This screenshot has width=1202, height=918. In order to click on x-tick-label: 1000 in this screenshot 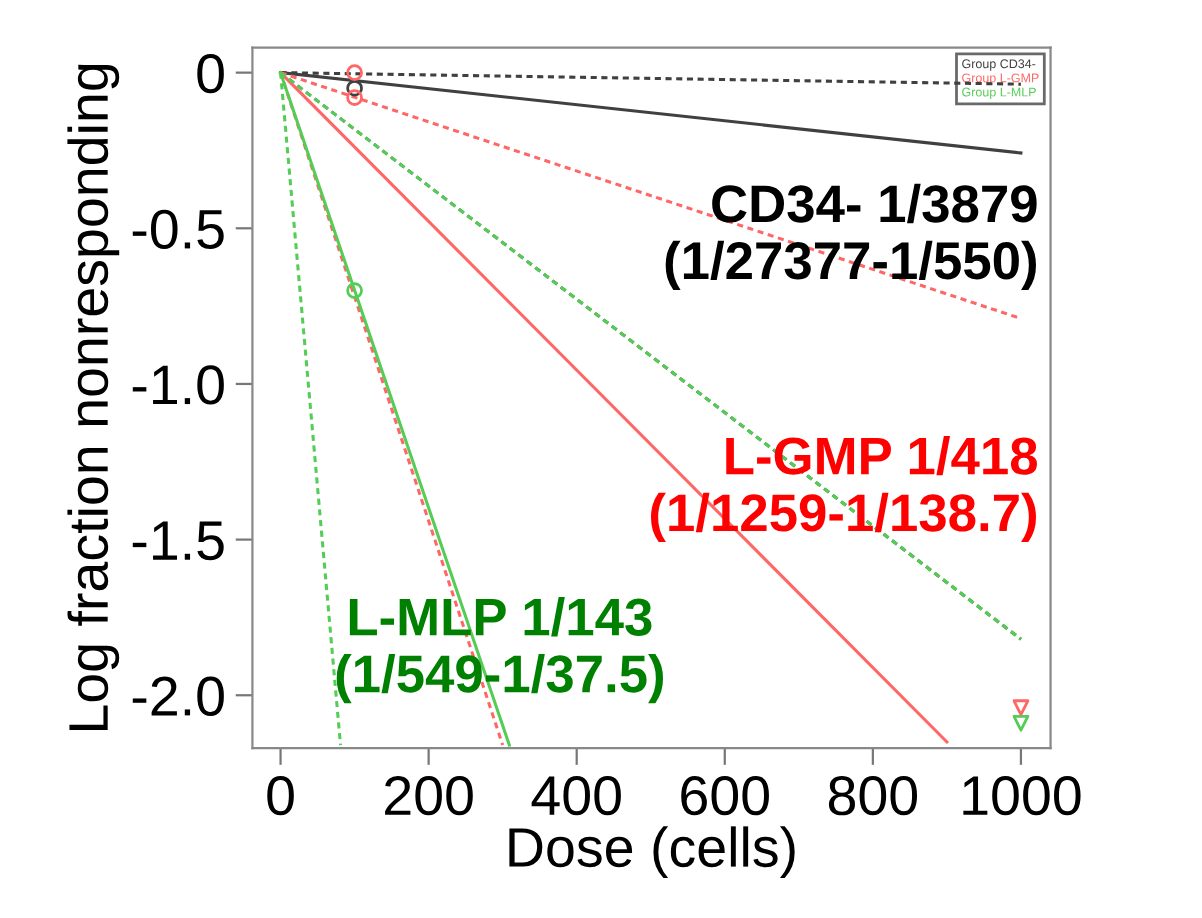, I will do `click(1022, 796)`.